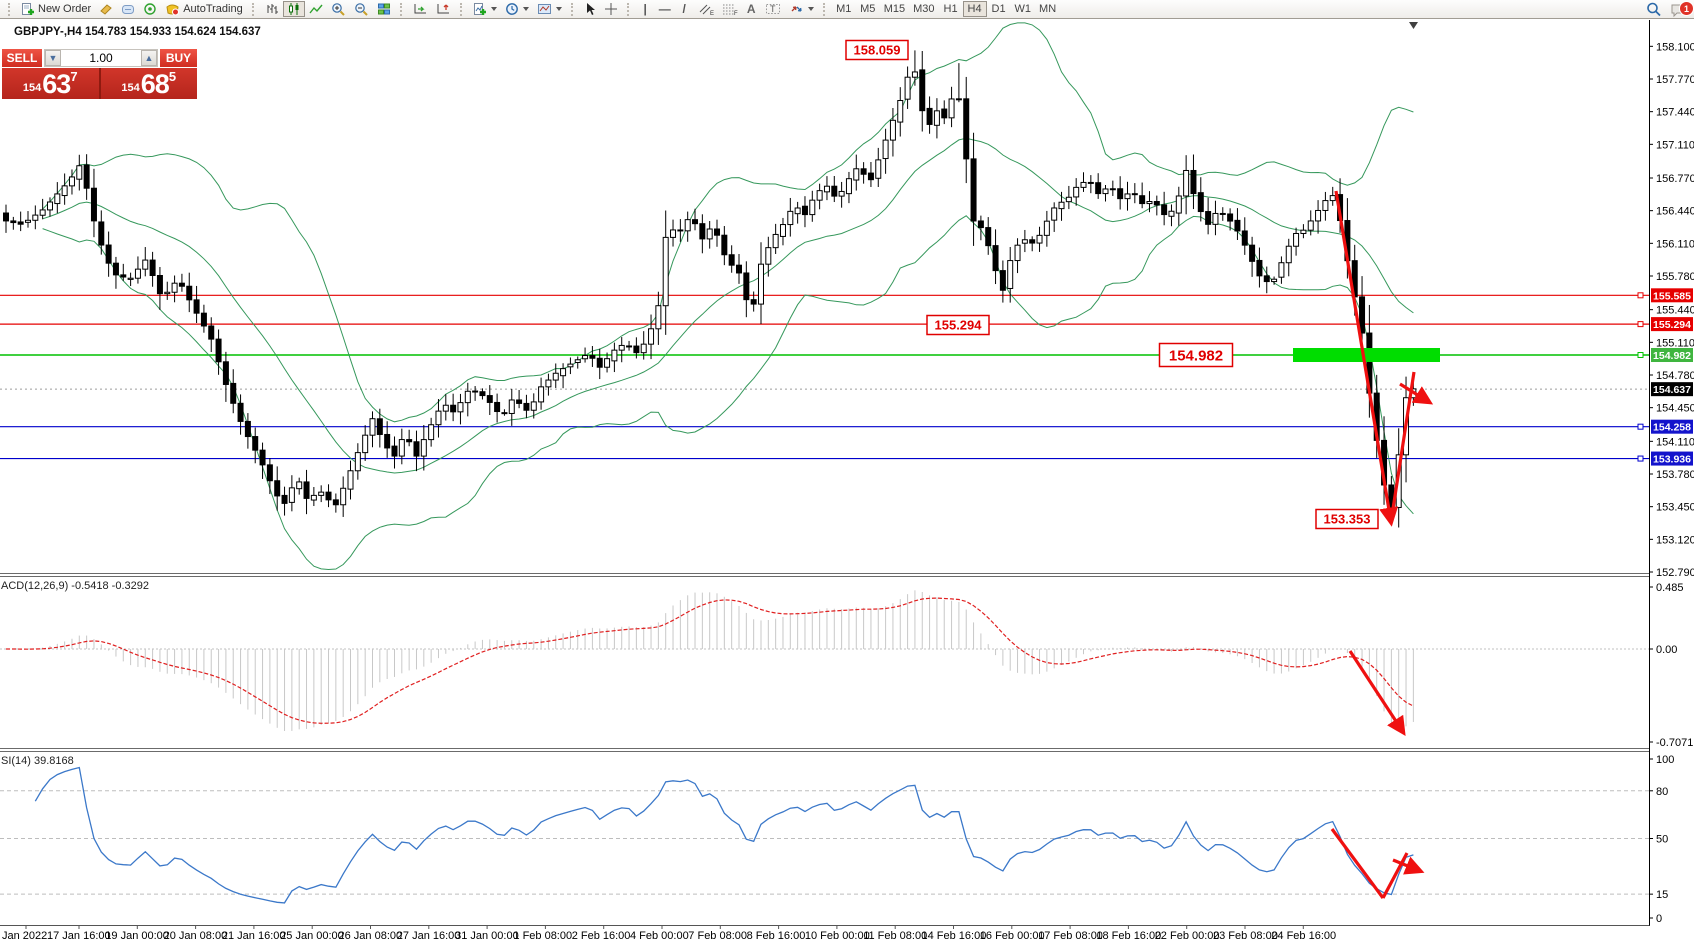 The image size is (1694, 944). What do you see at coordinates (22, 58) in the screenshot?
I see `sell-button: SELL` at bounding box center [22, 58].